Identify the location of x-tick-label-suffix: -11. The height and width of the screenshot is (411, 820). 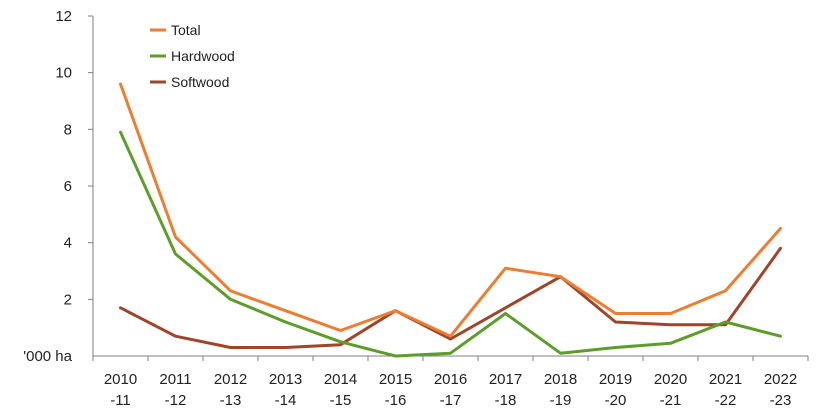
(120, 400).